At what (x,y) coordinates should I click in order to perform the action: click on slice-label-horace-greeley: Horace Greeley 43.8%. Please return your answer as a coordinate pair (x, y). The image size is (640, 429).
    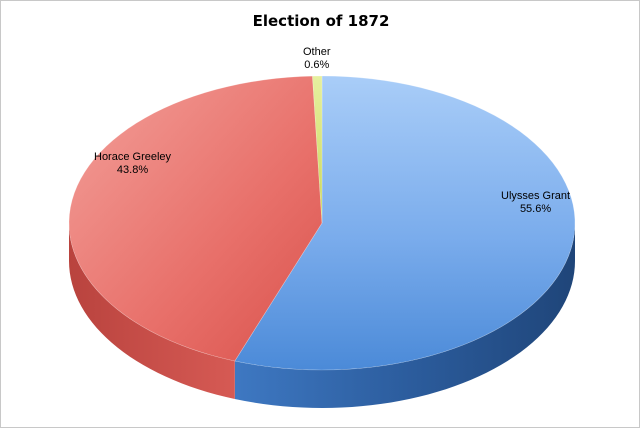
    Looking at the image, I should click on (132, 164).